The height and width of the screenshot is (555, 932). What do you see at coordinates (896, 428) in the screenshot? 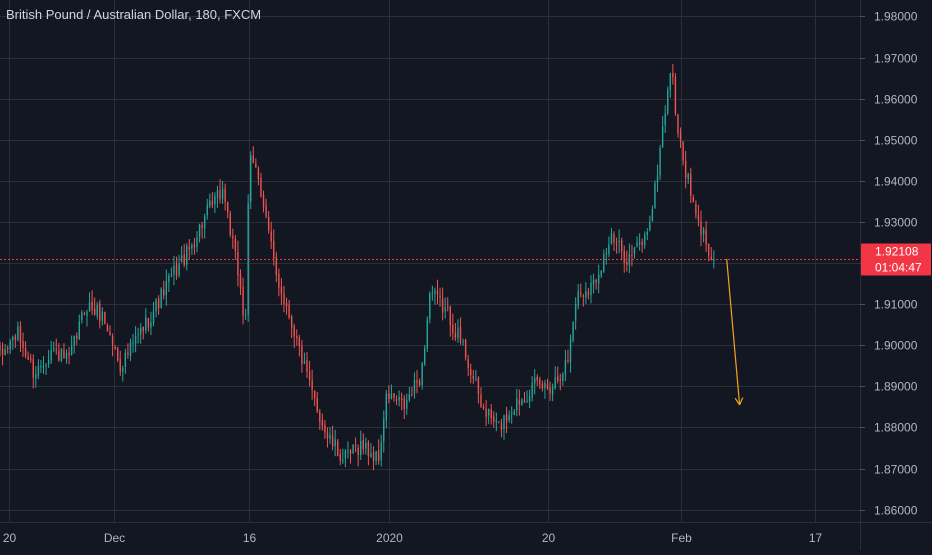
I see `price-tick-label: 1.88000` at bounding box center [896, 428].